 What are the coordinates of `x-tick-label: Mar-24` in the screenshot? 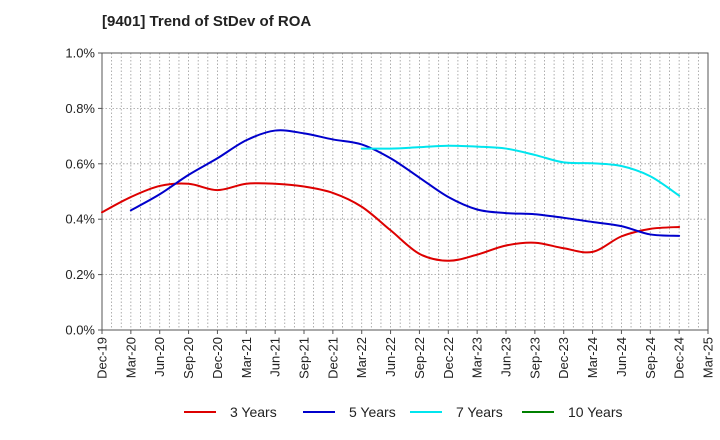 It's located at (592, 357).